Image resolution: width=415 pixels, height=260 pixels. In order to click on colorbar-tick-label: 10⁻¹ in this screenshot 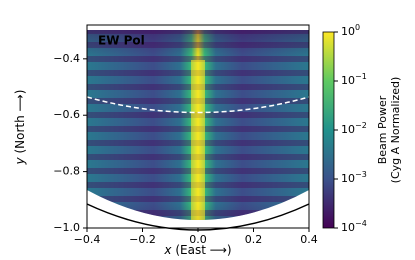, I will do `click(354, 80)`.